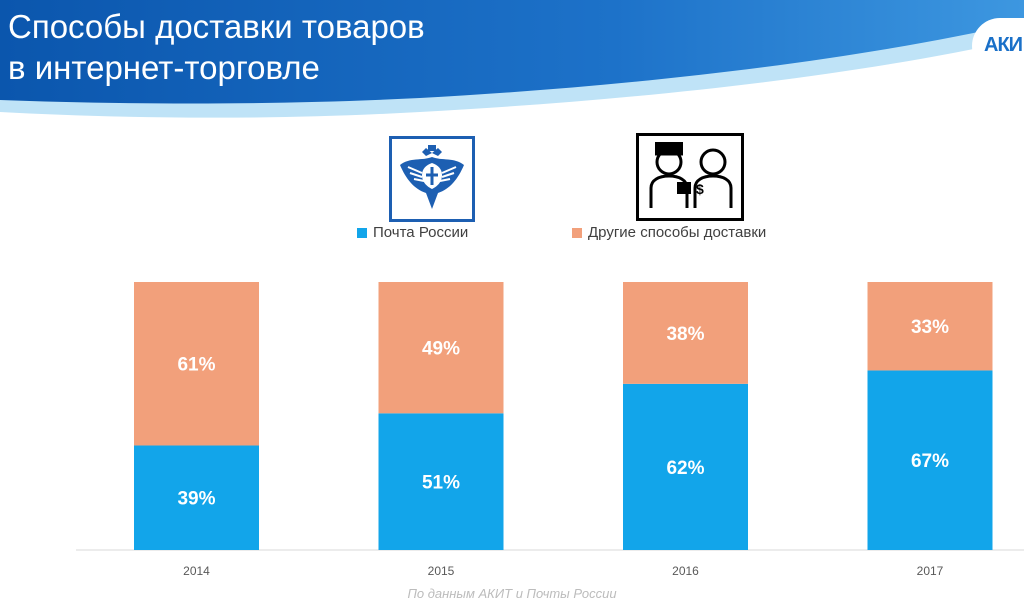 The image size is (1024, 601). I want to click on x-tick-label-2014: 2014, so click(196, 571).